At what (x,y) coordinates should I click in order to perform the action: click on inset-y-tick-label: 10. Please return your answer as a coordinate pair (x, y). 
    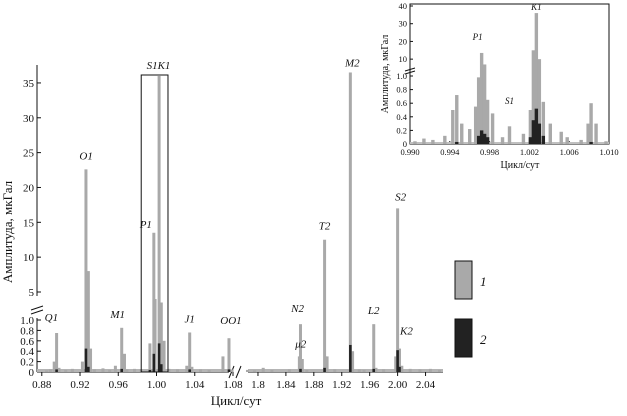
    Looking at the image, I should click on (403, 59).